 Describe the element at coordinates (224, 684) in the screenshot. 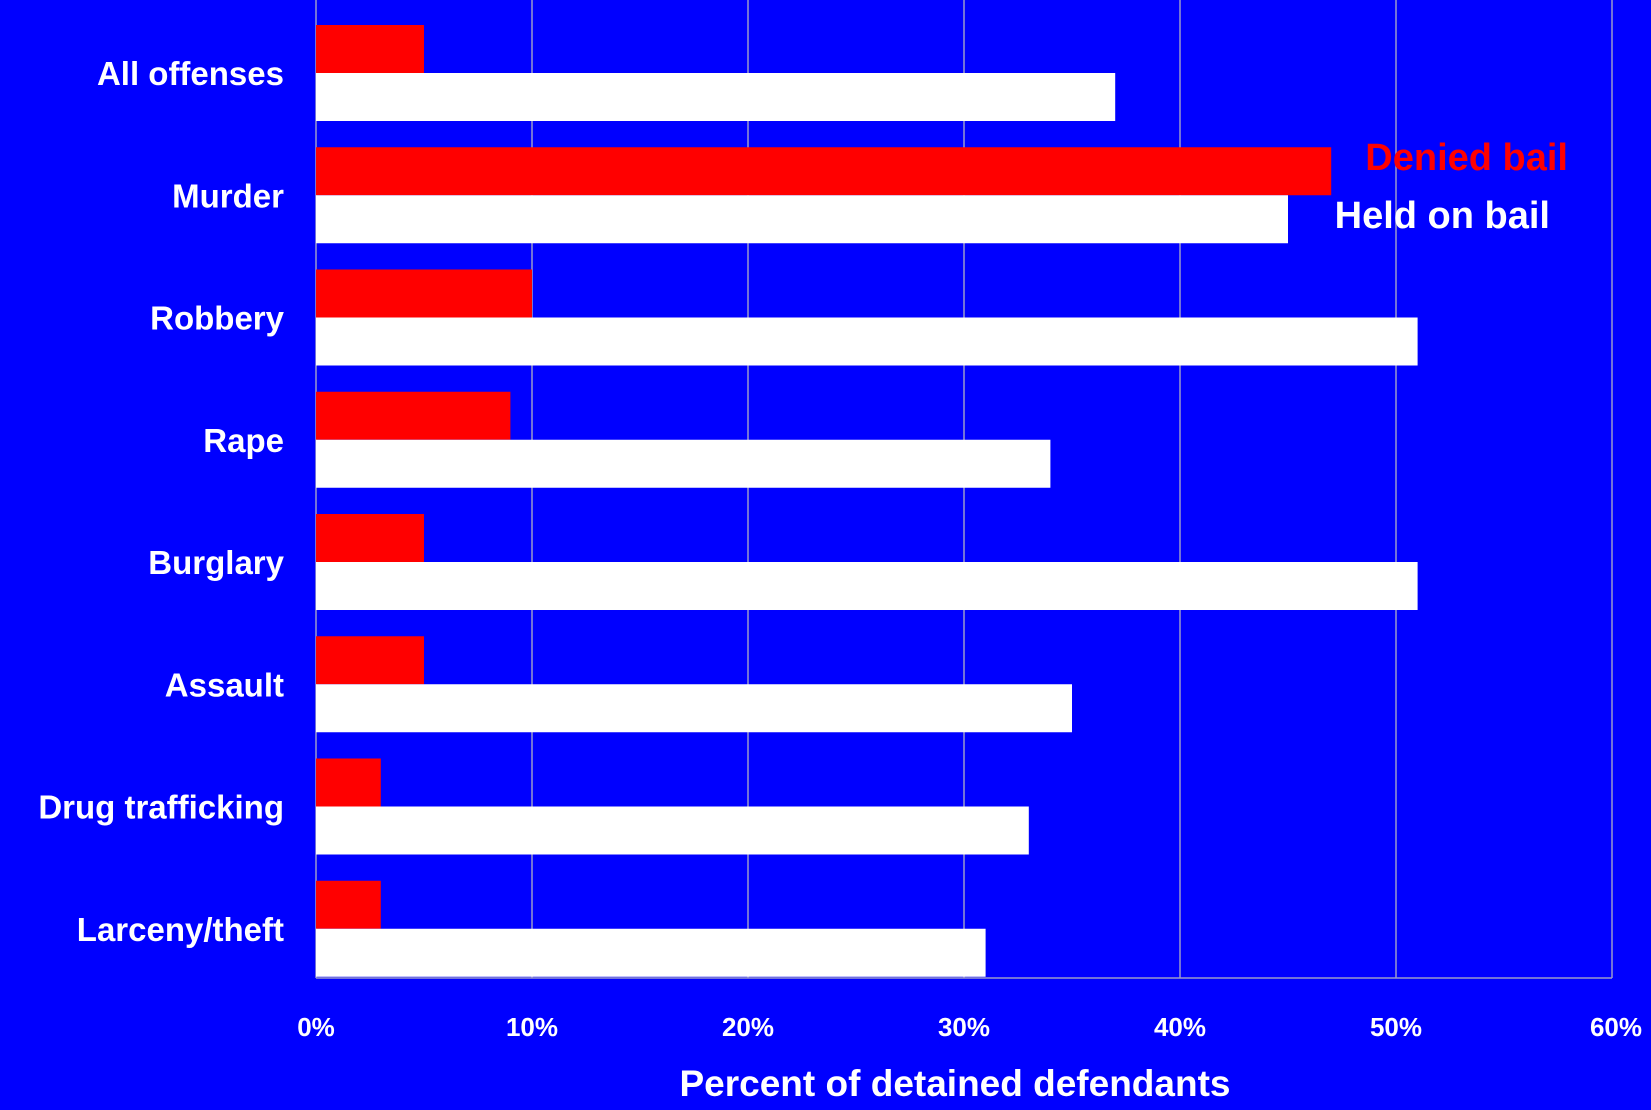

I see `category-label: Assault` at that location.